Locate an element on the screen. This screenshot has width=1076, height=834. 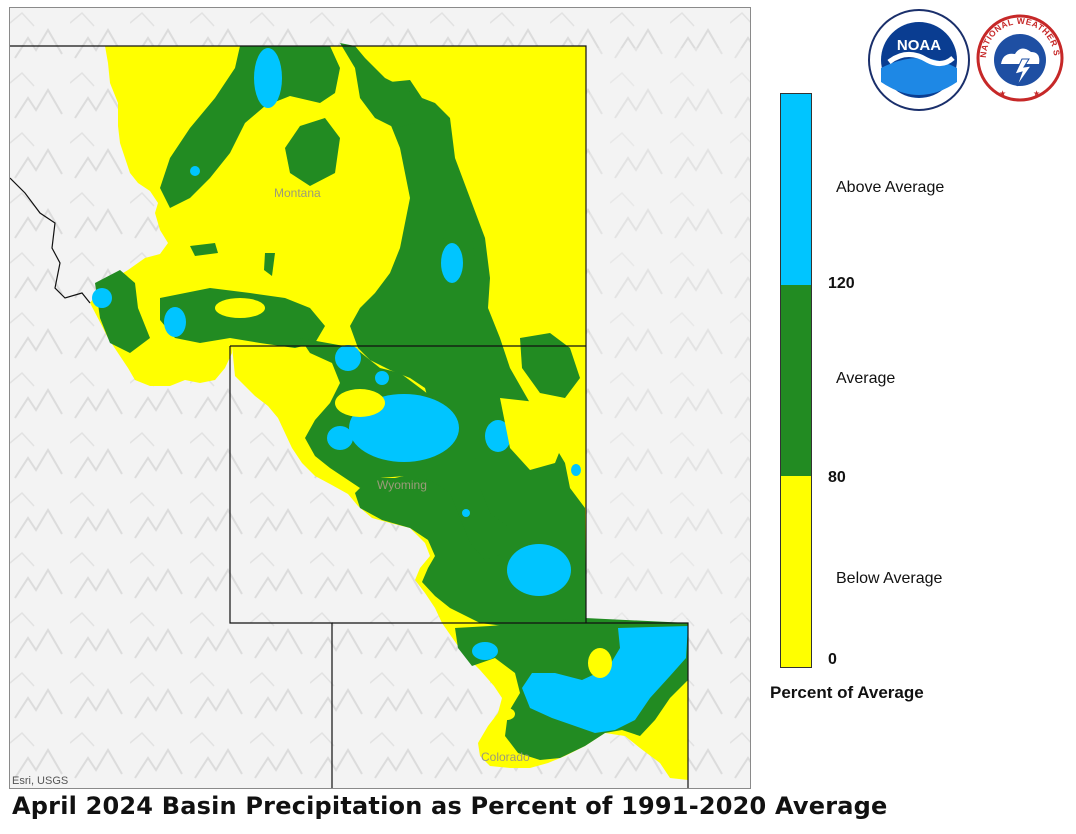
state-label-wyoming: Wyoming is located at coordinates (402, 485).